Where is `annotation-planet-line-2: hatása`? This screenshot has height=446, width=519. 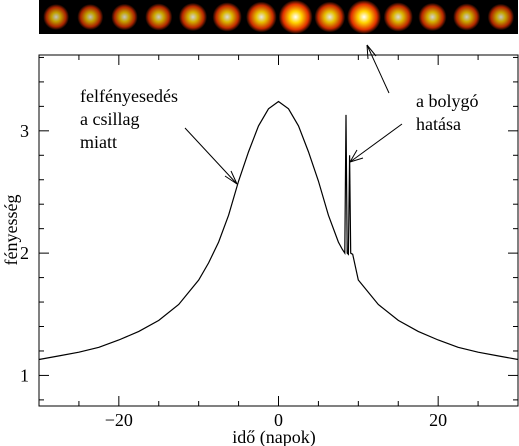 annotation-planet-line-2: hatása is located at coordinates (438, 124).